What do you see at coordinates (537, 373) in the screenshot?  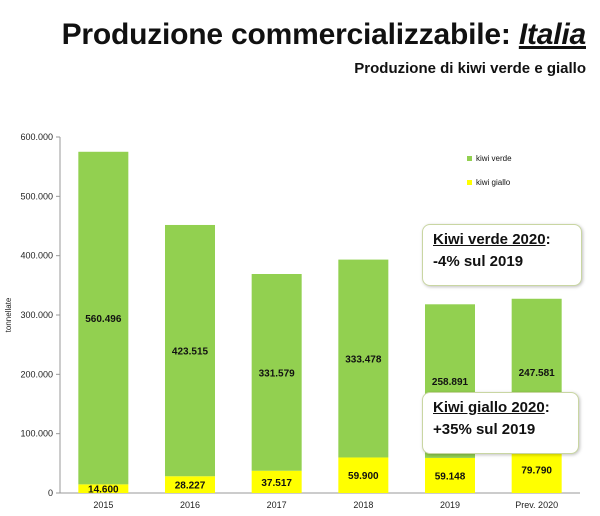 I see `data-label-kiwi-verde: 247.581` at bounding box center [537, 373].